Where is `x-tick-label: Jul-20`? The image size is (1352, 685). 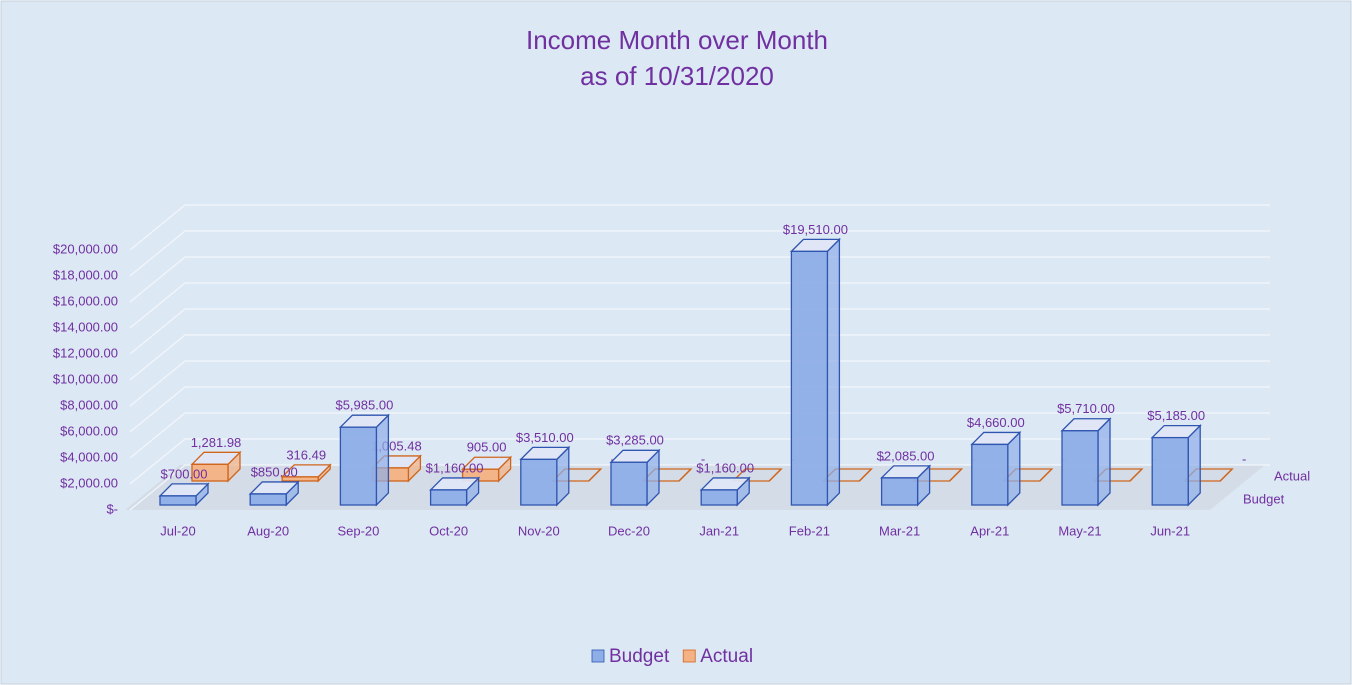 x-tick-label: Jul-20 is located at coordinates (177, 530).